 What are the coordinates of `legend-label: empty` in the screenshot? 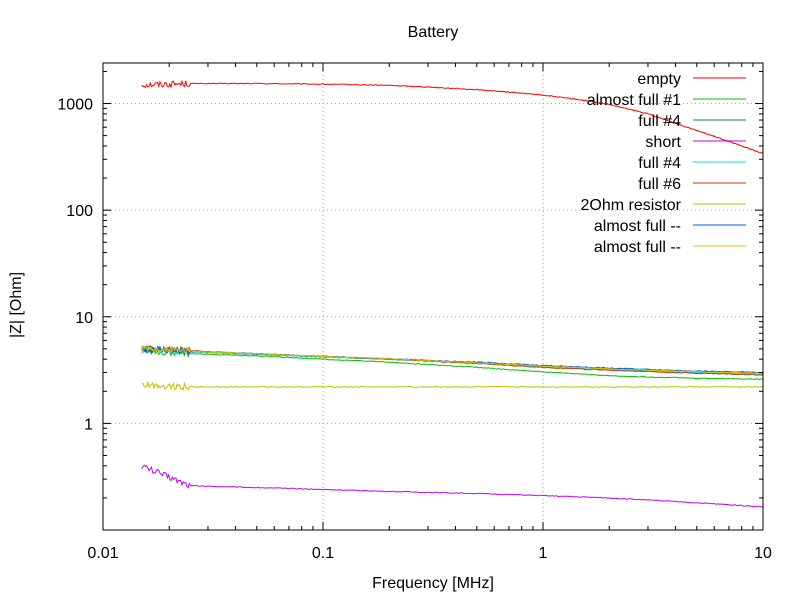 It's located at (659, 79).